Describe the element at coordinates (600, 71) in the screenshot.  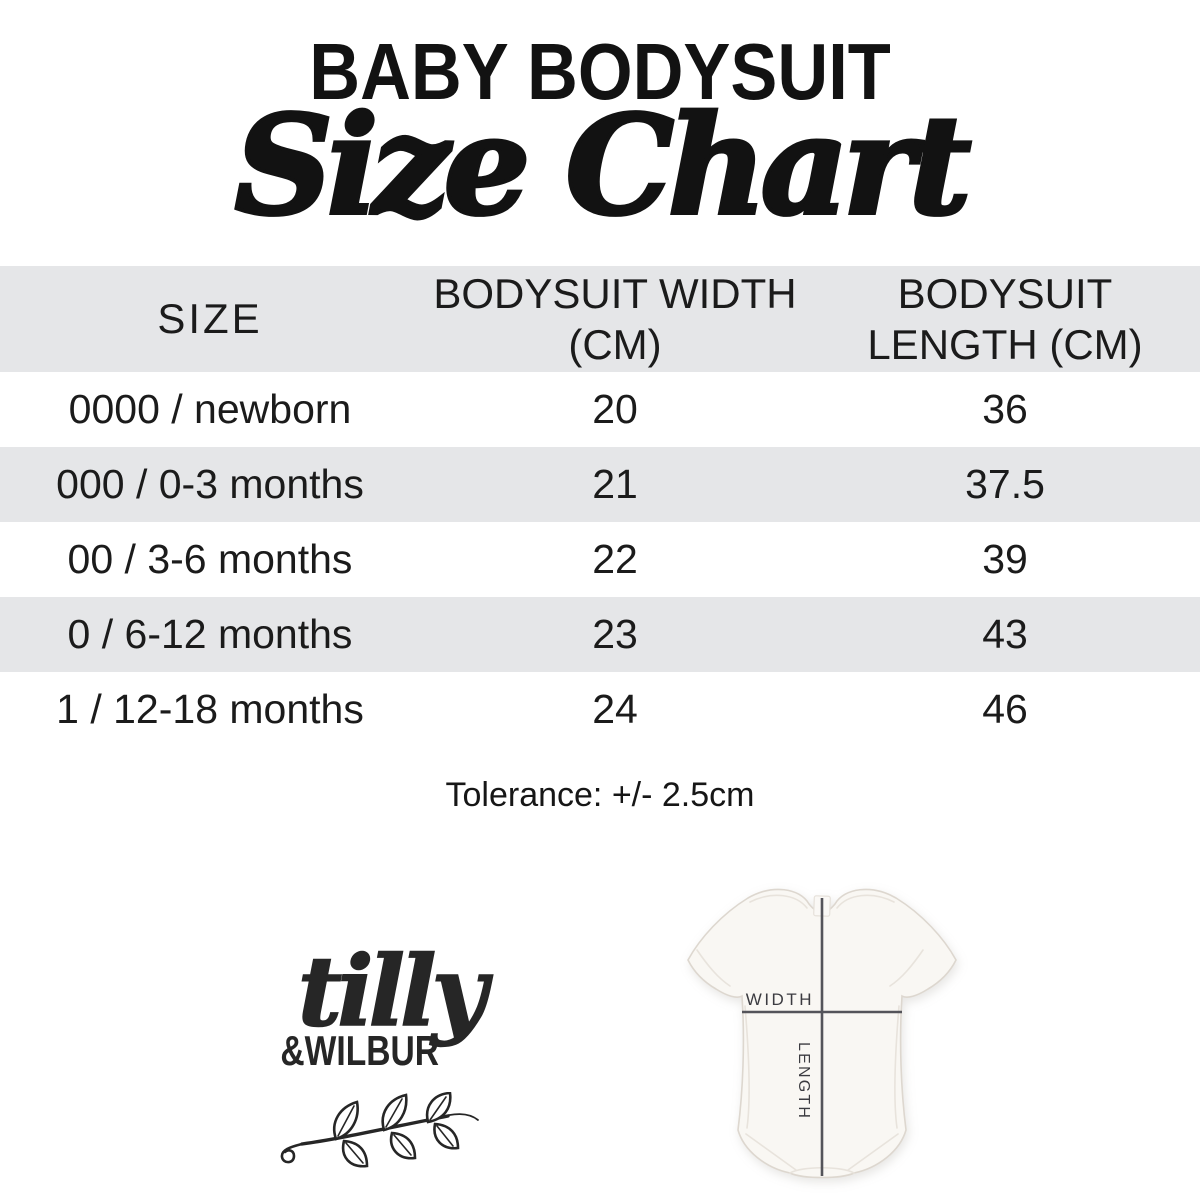
I see `page-title: BABY BODYSUIT` at that location.